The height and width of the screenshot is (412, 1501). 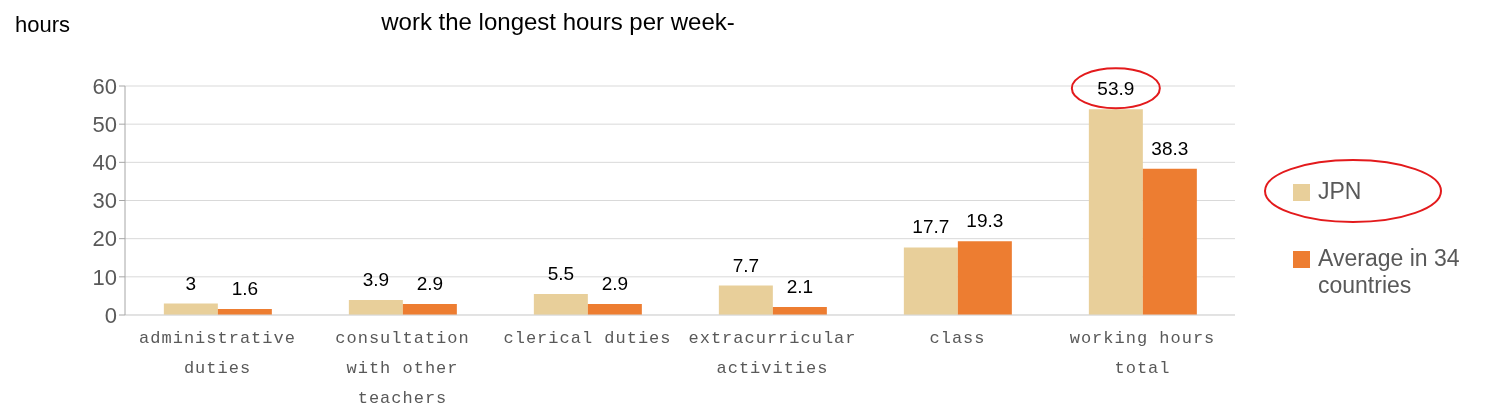 What do you see at coordinates (931, 227) in the screenshot?
I see `data-label: 17.7` at bounding box center [931, 227].